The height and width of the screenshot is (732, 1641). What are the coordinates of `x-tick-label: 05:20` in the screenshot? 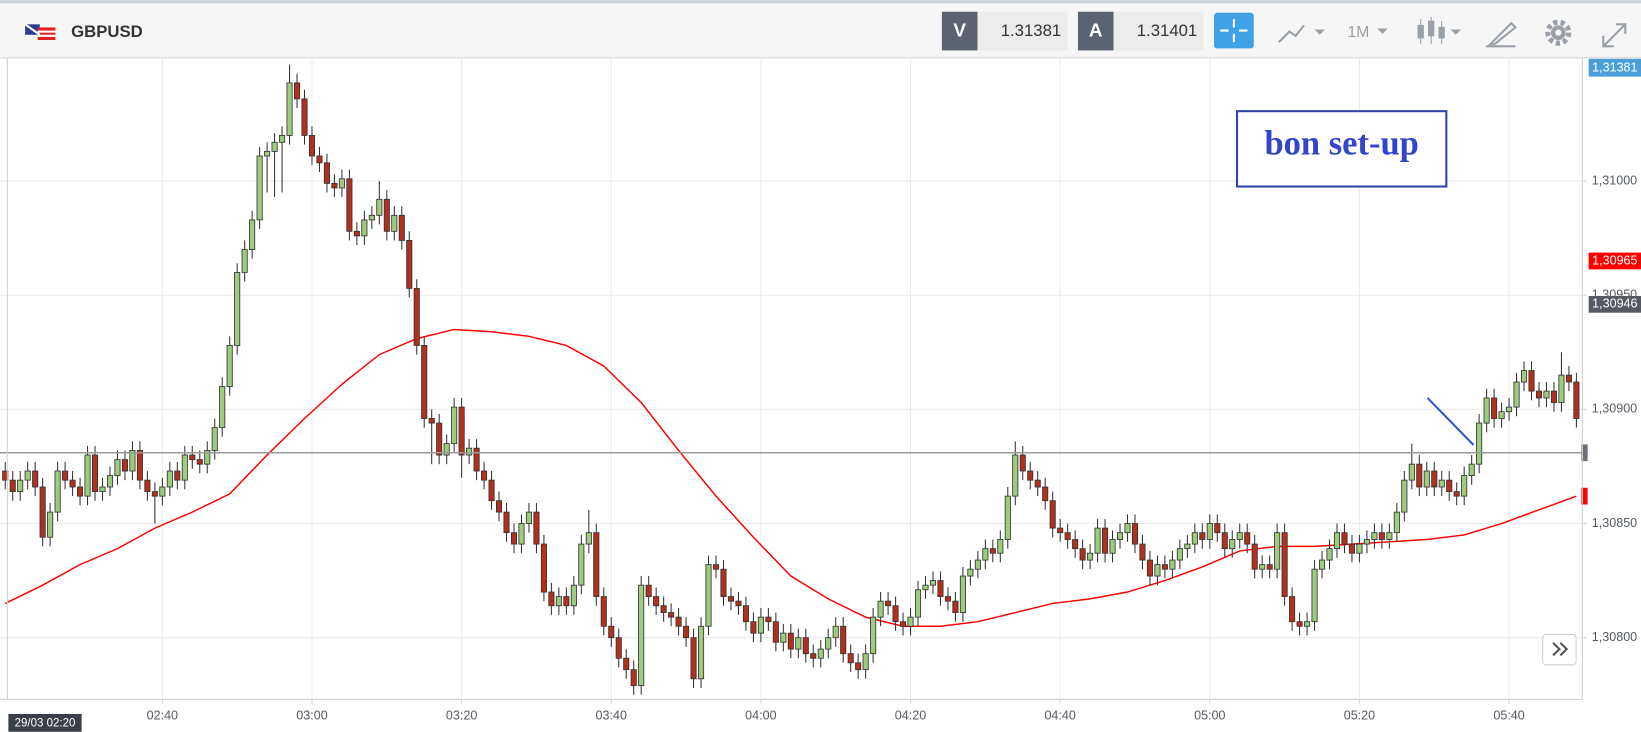 It's located at (1359, 715).